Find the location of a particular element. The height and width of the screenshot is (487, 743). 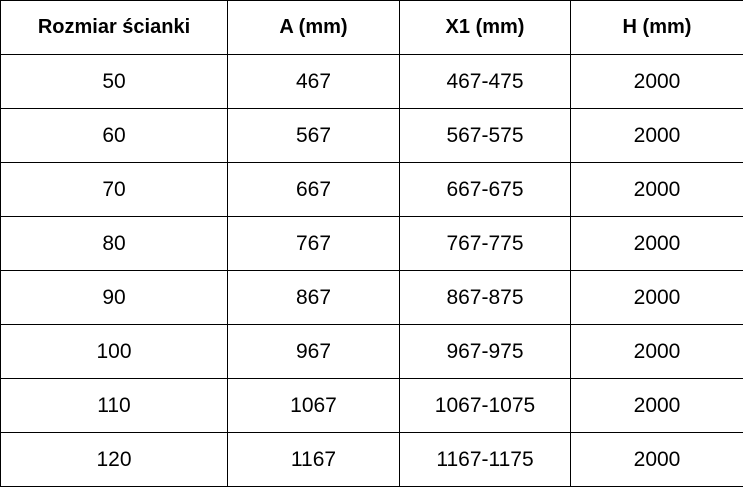

cell-x1: 1167-1175 is located at coordinates (485, 459).